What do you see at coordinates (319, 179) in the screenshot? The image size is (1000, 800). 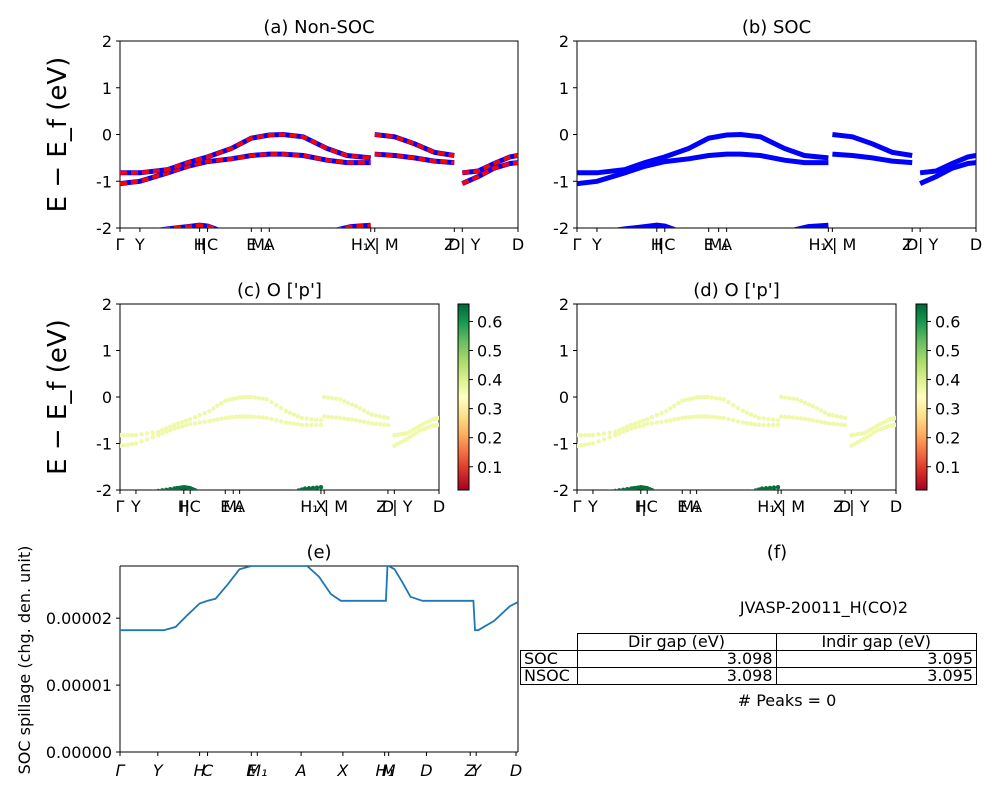 I see `bands` at bounding box center [319, 179].